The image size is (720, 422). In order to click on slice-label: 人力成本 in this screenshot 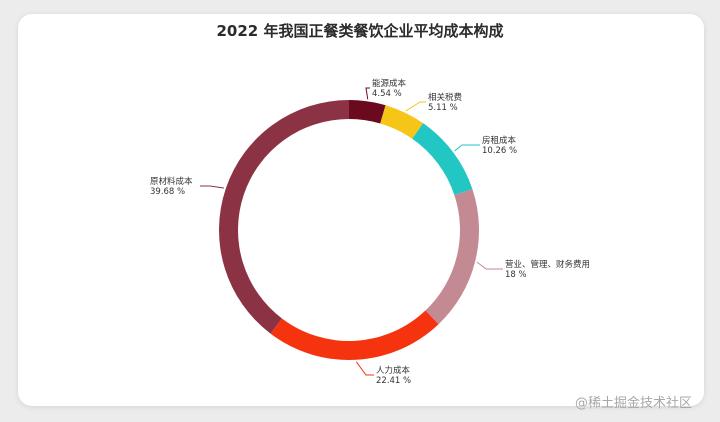, I will do `click(393, 370)`.